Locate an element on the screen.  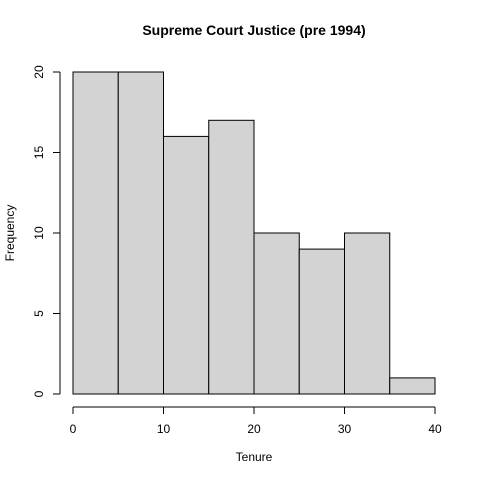
x-tick-label-20: 20 is located at coordinates (254, 429).